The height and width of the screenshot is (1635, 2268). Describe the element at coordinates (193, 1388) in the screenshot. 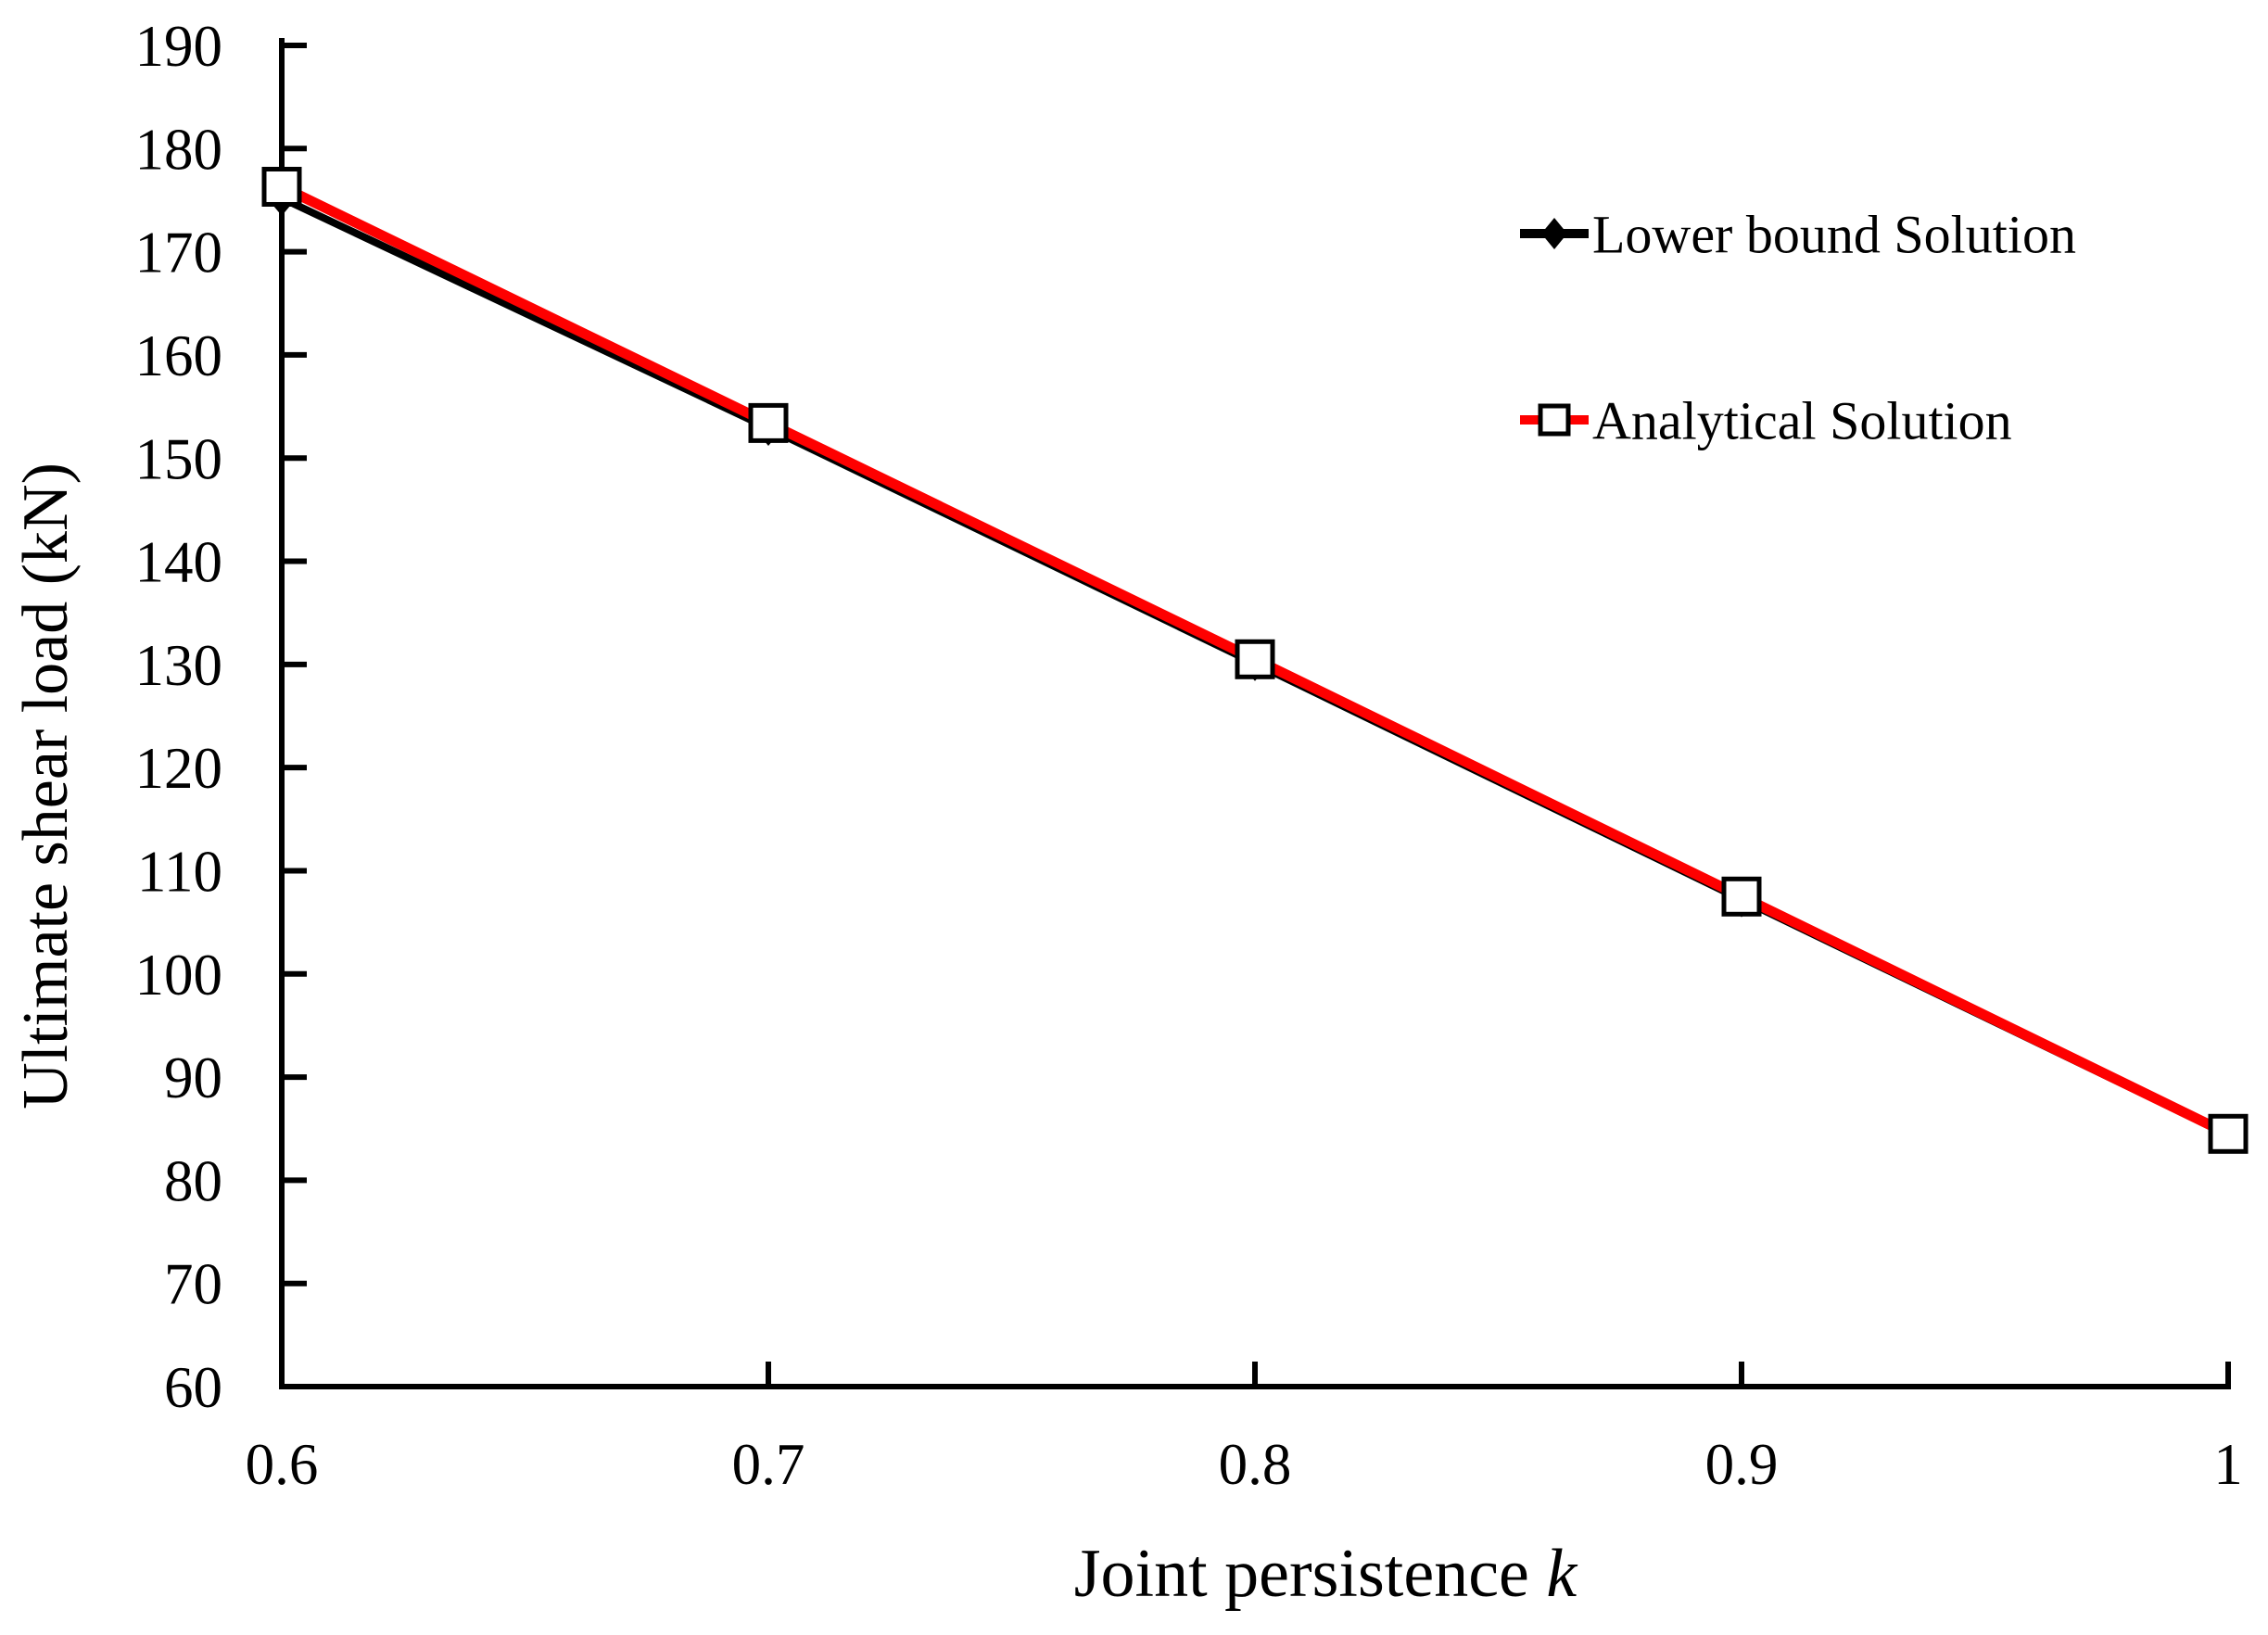

I see `y-tick-label-60: 60` at that location.